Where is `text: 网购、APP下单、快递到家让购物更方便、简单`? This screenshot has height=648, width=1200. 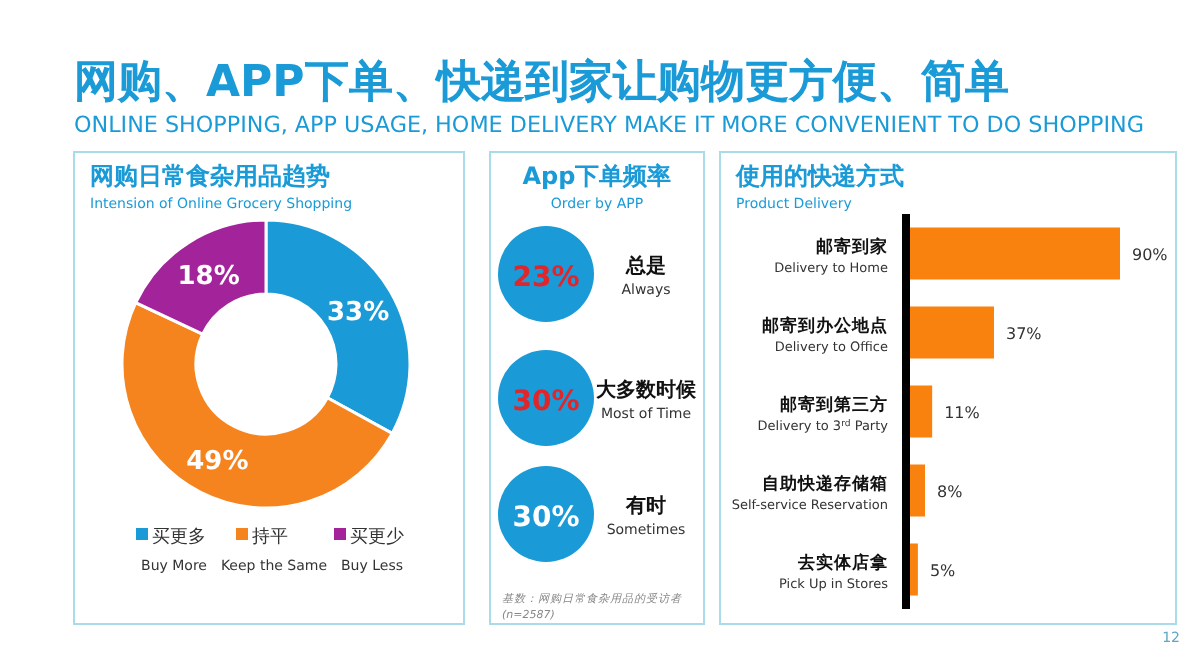 text: 网购、APP下单、快递到家让购物更方便、简单 is located at coordinates (541, 82).